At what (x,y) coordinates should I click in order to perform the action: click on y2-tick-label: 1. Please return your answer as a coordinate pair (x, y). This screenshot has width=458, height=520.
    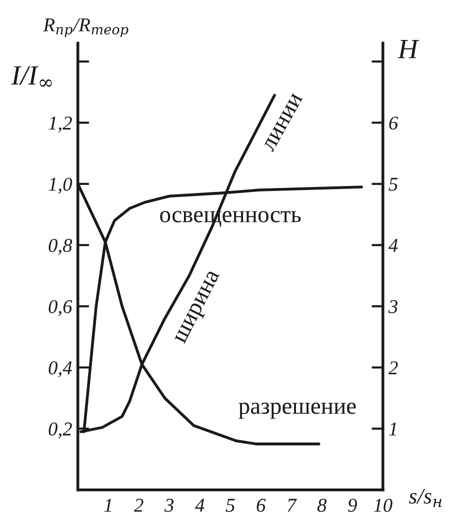
    Looking at the image, I should click on (392, 429).